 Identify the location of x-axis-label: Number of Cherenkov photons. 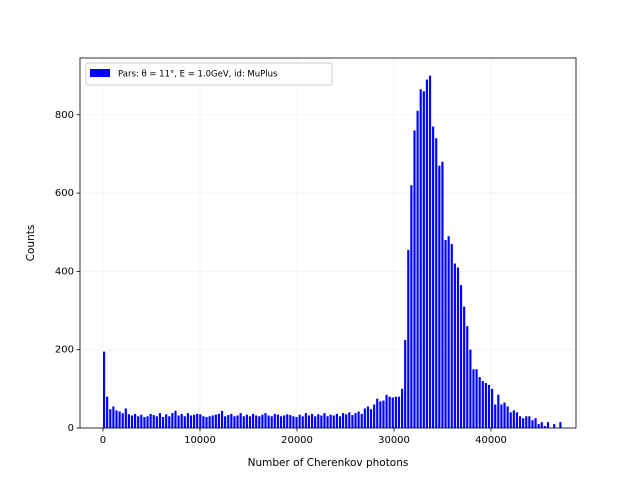
(328, 463).